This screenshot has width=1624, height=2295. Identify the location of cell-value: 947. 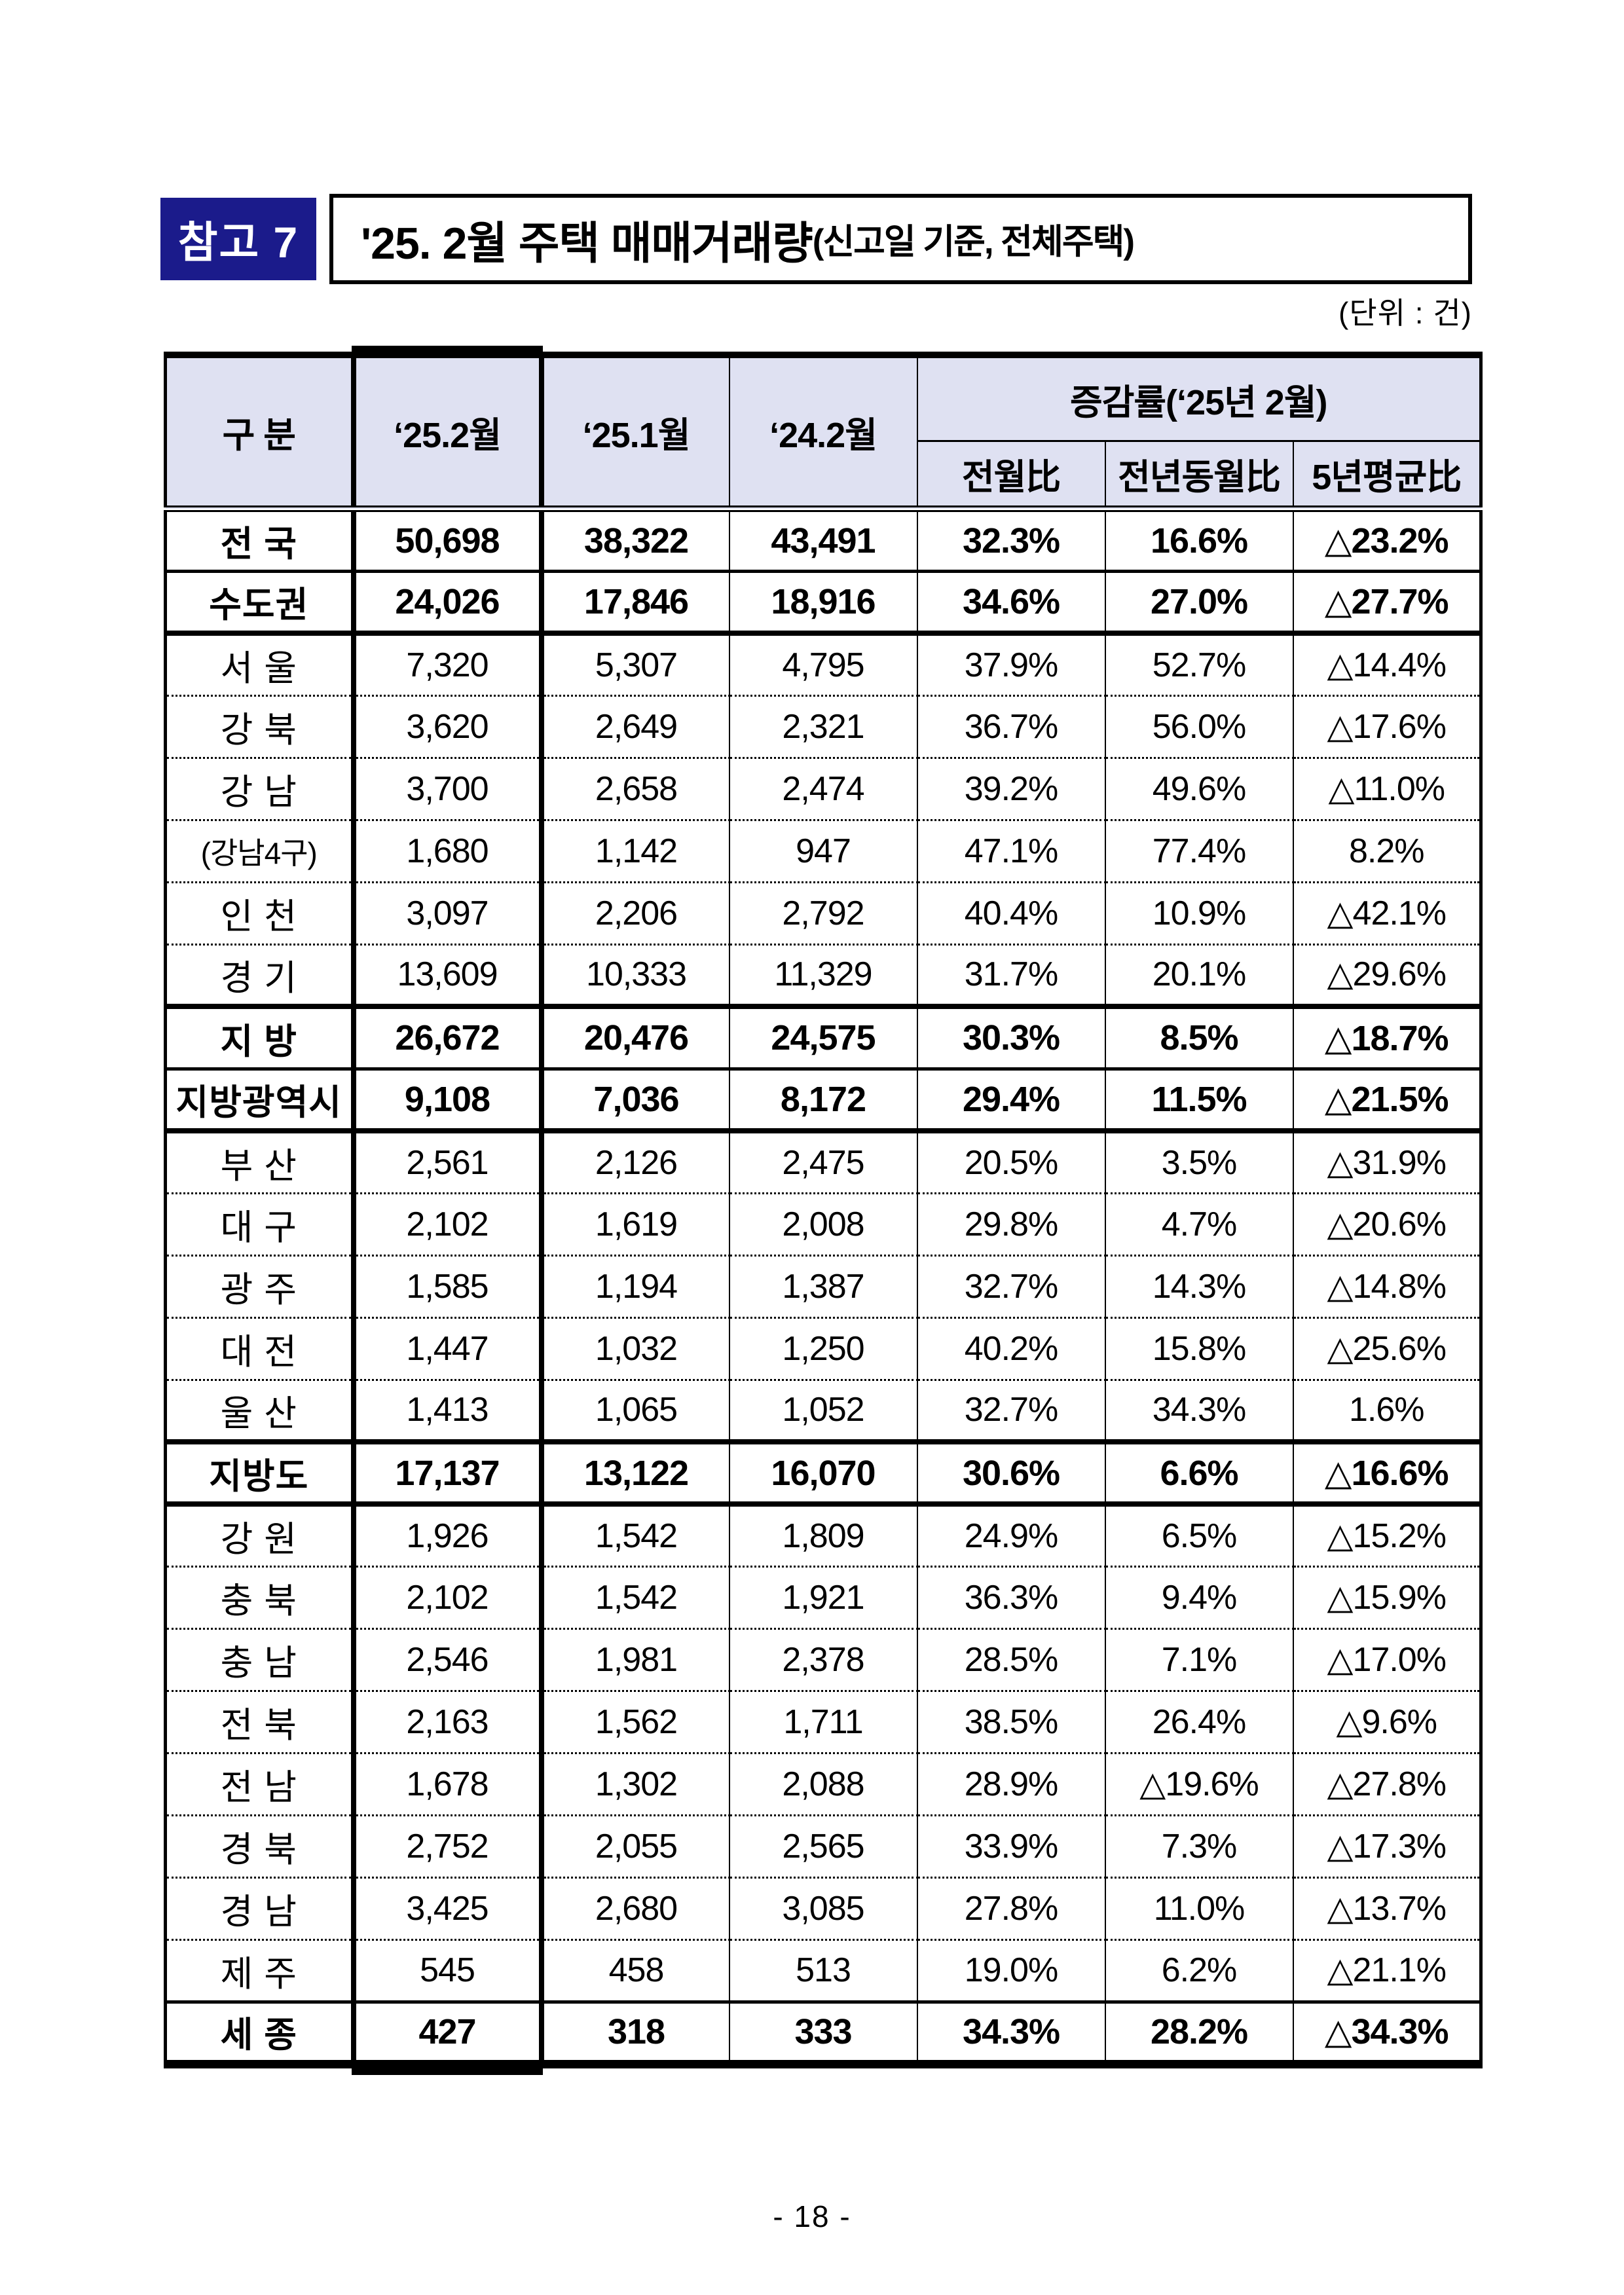
(822, 850).